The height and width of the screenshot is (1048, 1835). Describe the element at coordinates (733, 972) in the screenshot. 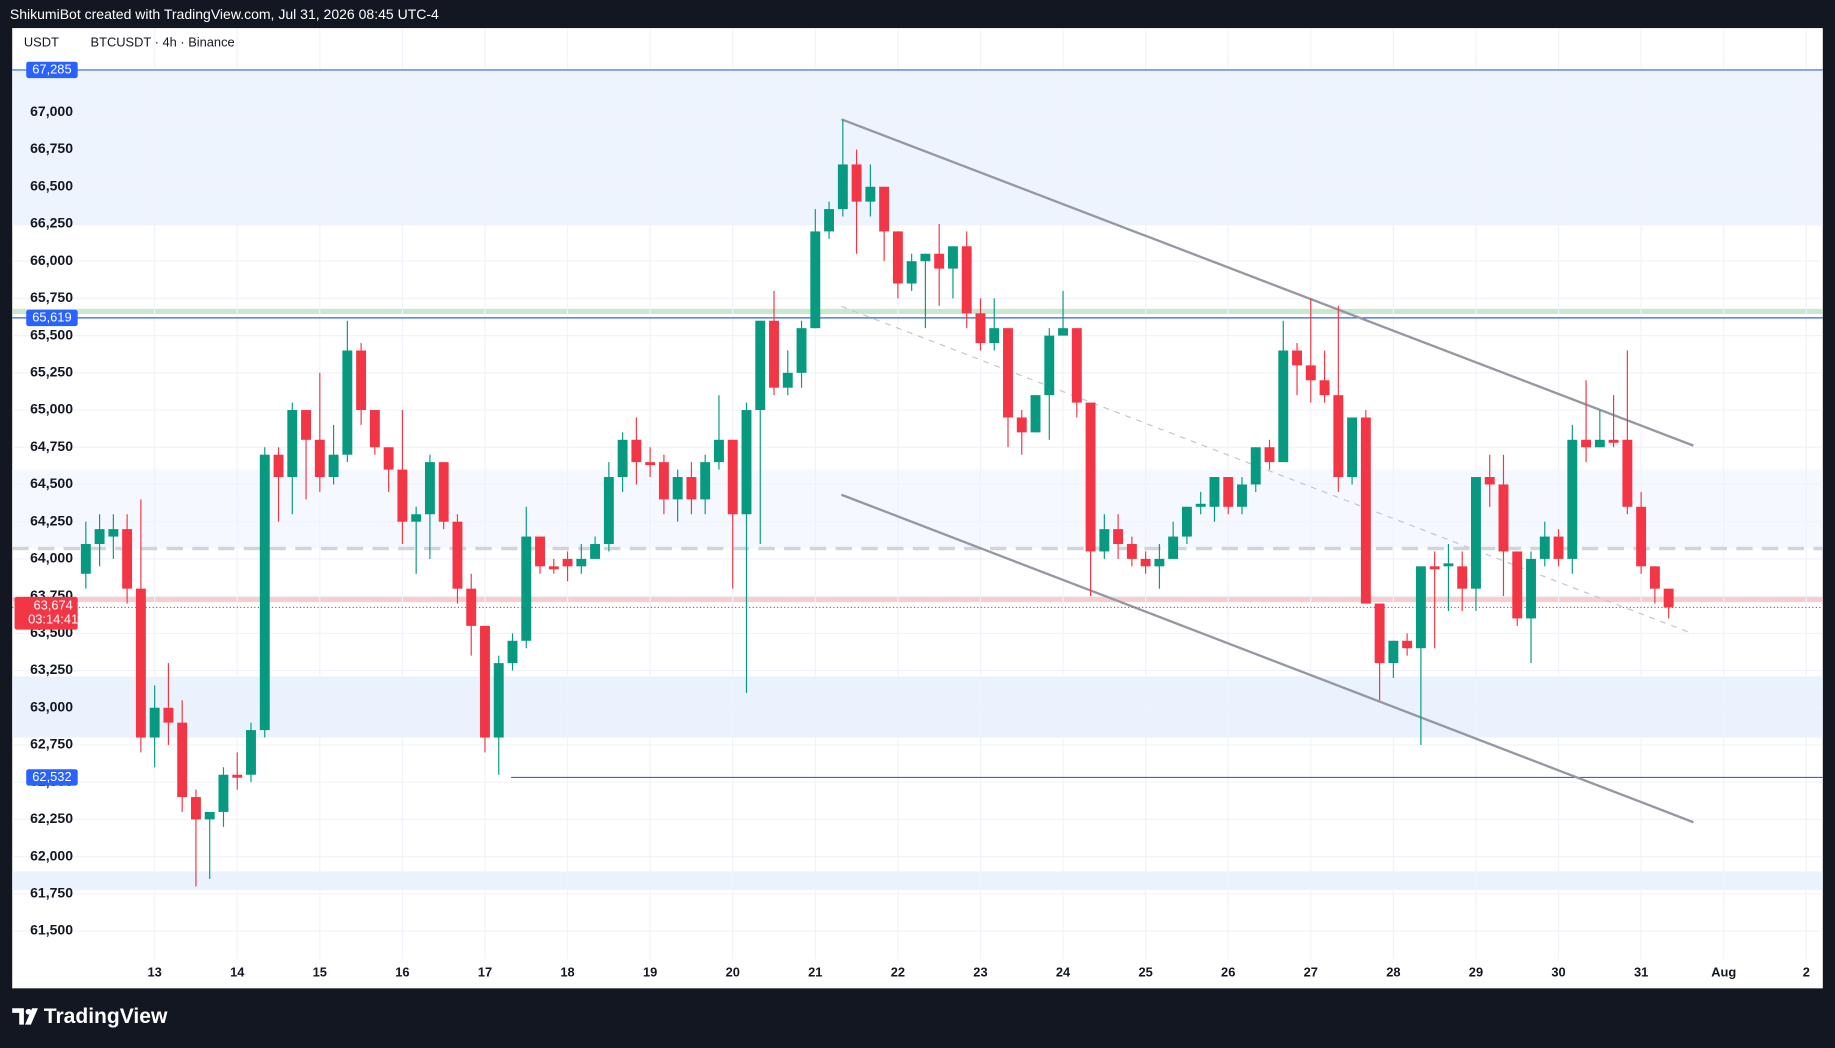

I see `x-tick-label: 20` at that location.